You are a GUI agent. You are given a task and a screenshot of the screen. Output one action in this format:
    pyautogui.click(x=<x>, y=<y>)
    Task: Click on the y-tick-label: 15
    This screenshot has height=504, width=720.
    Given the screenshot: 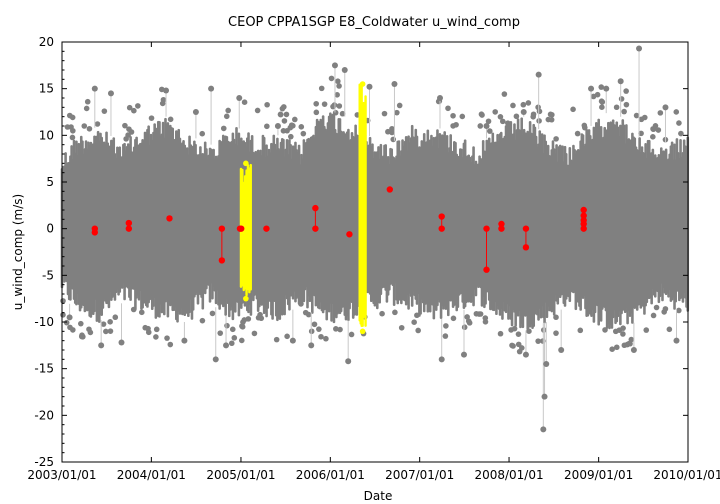 What is the action you would take?
    pyautogui.click(x=46, y=89)
    